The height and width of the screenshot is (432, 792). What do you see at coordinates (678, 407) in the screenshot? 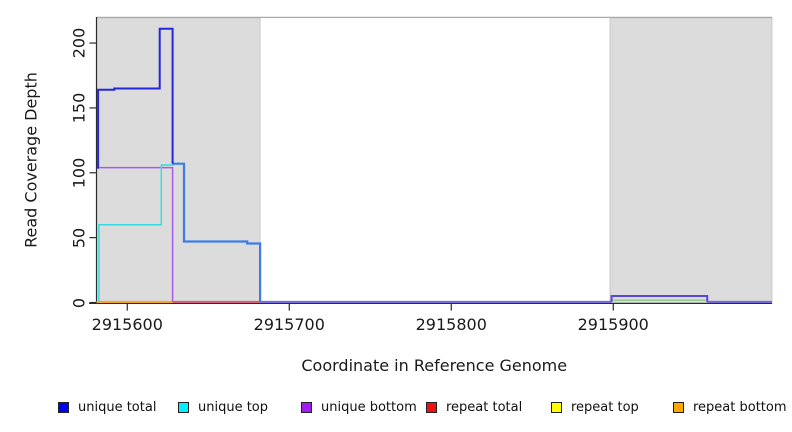
I see `legend-swatch-repeat-bottom` at bounding box center [678, 407].